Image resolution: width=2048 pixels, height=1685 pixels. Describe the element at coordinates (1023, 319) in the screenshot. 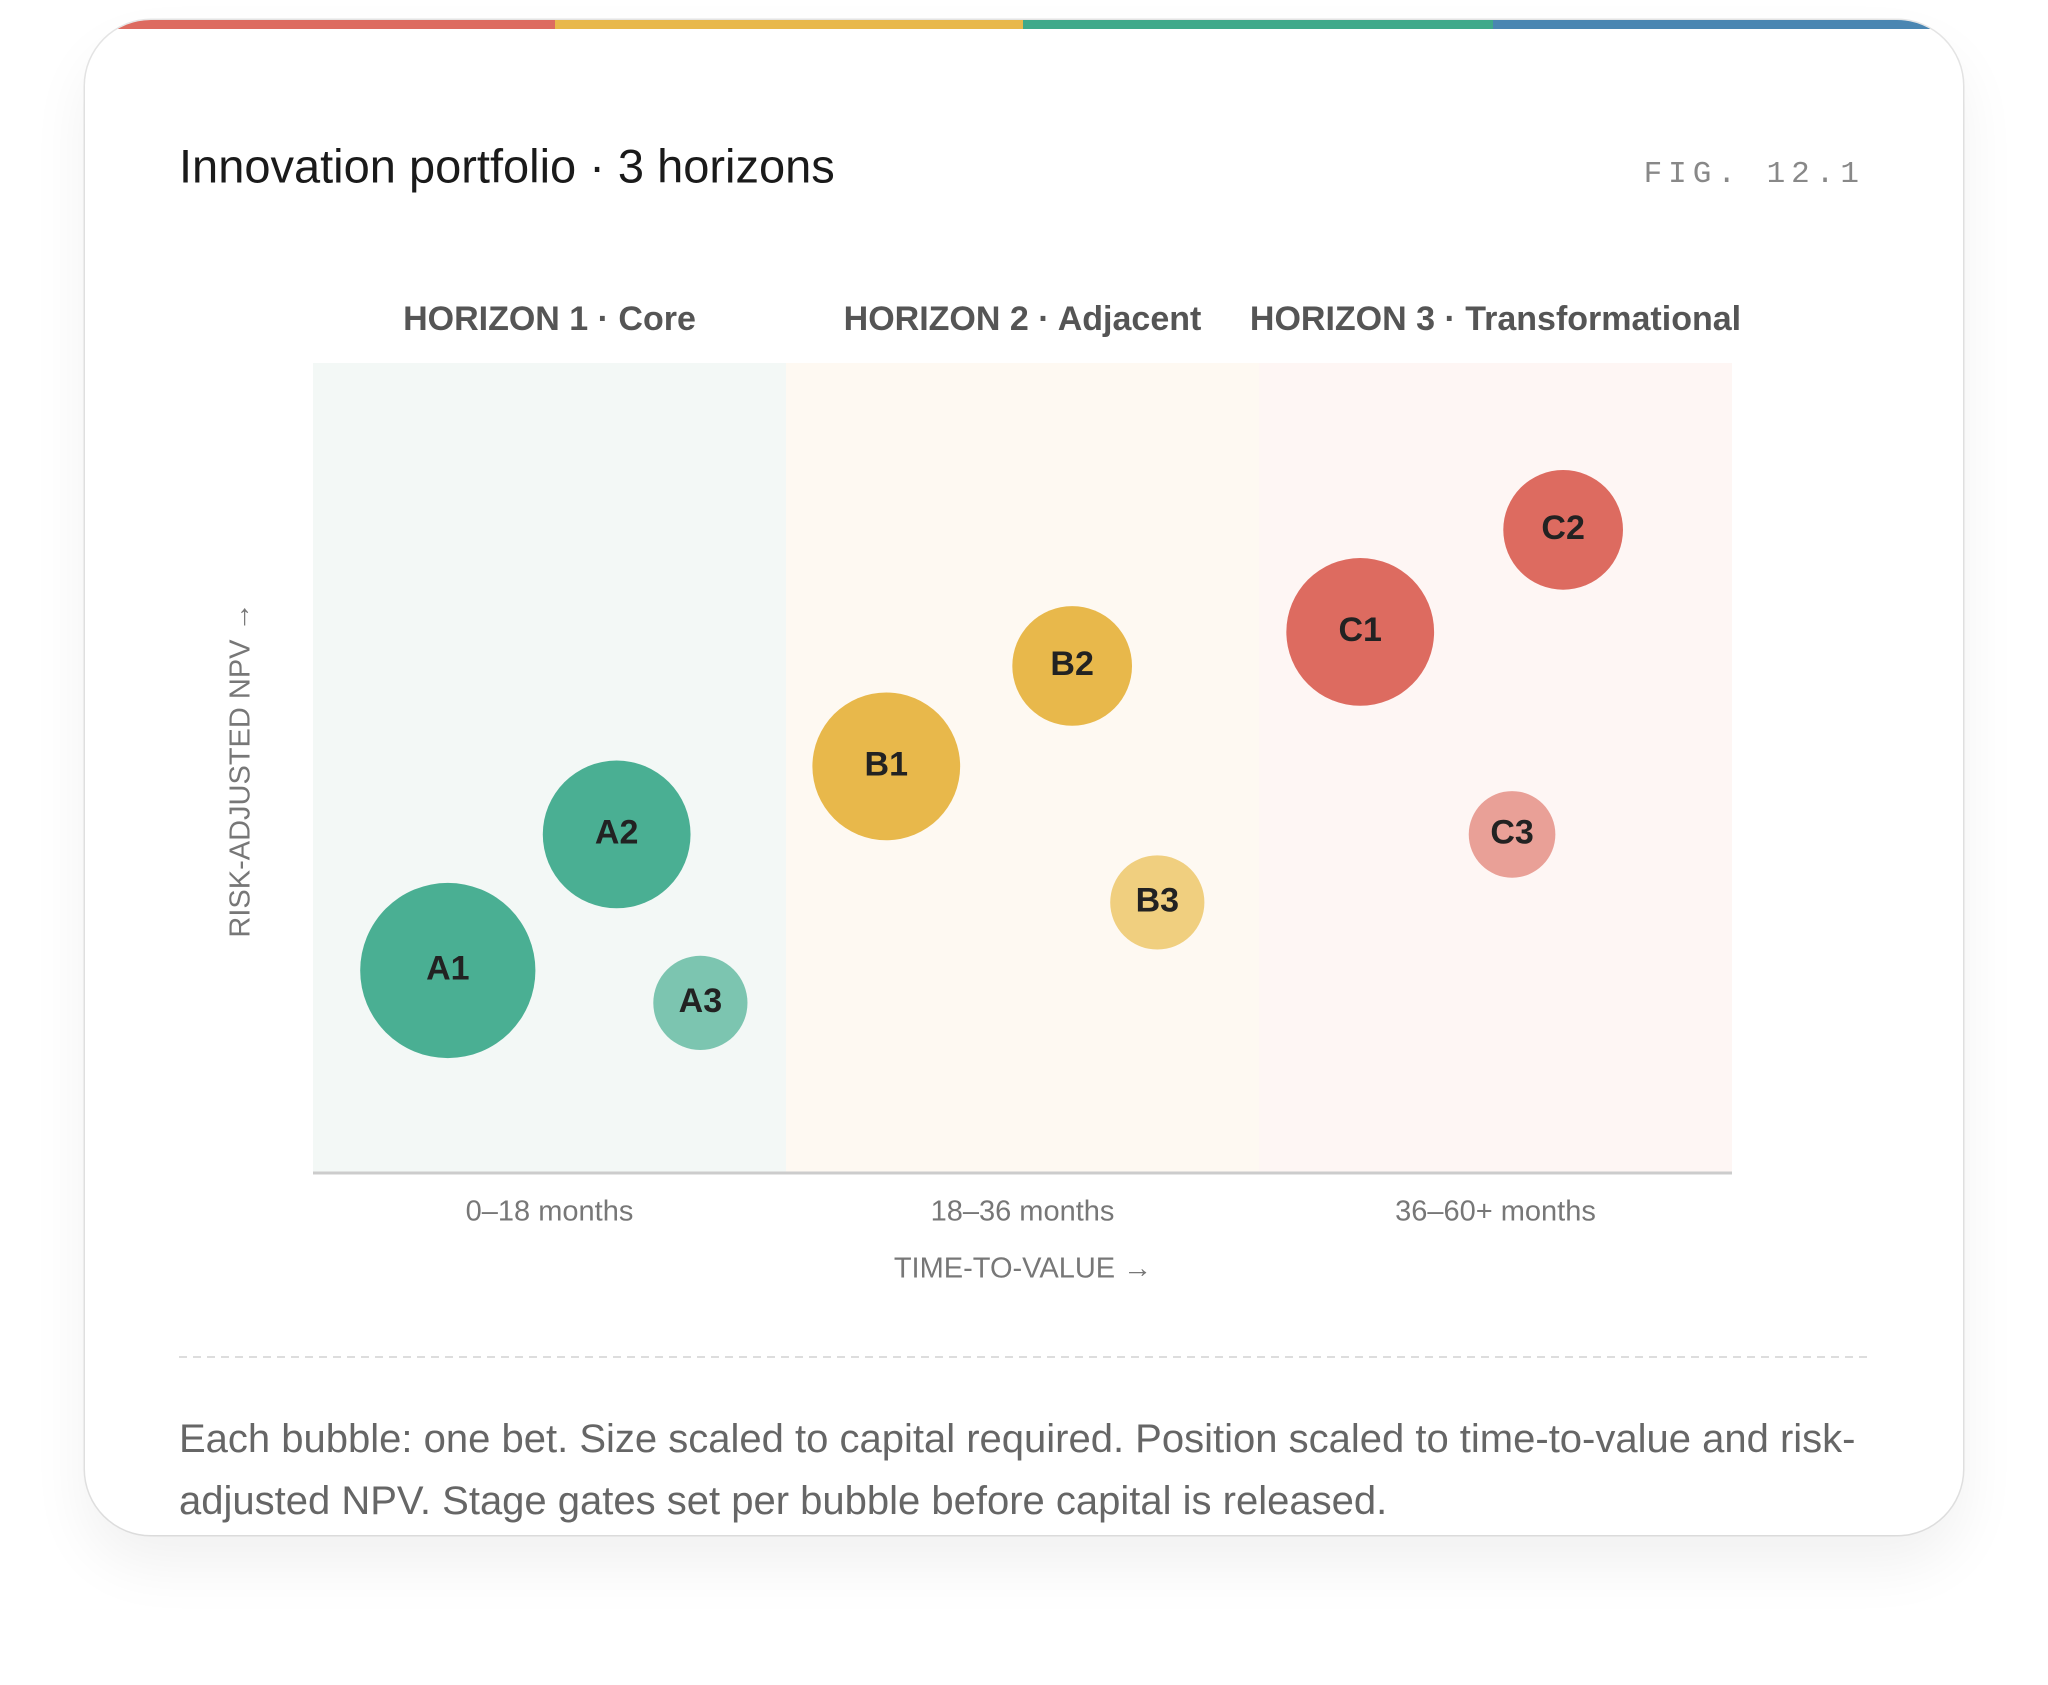

I see `band-label: HORIZON 2 · Adjacent` at that location.